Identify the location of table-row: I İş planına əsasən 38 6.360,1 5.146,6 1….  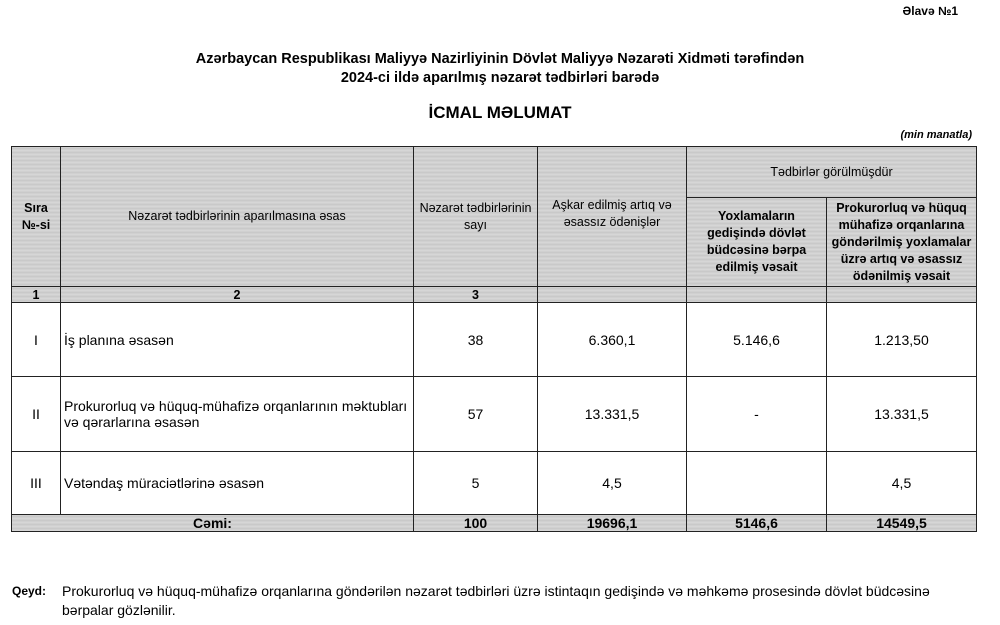
(494, 339).